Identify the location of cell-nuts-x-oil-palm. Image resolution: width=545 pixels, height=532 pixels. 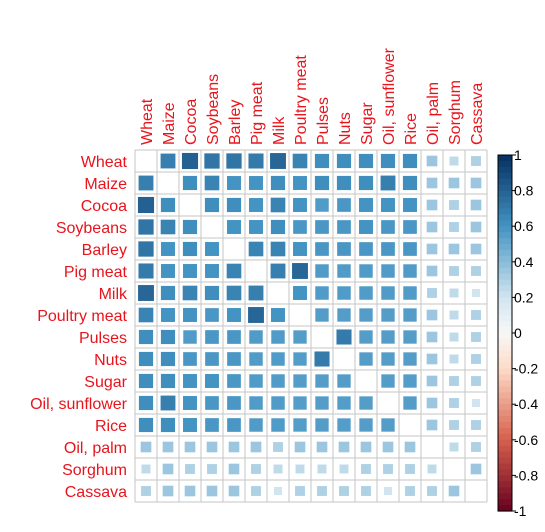
(432, 359).